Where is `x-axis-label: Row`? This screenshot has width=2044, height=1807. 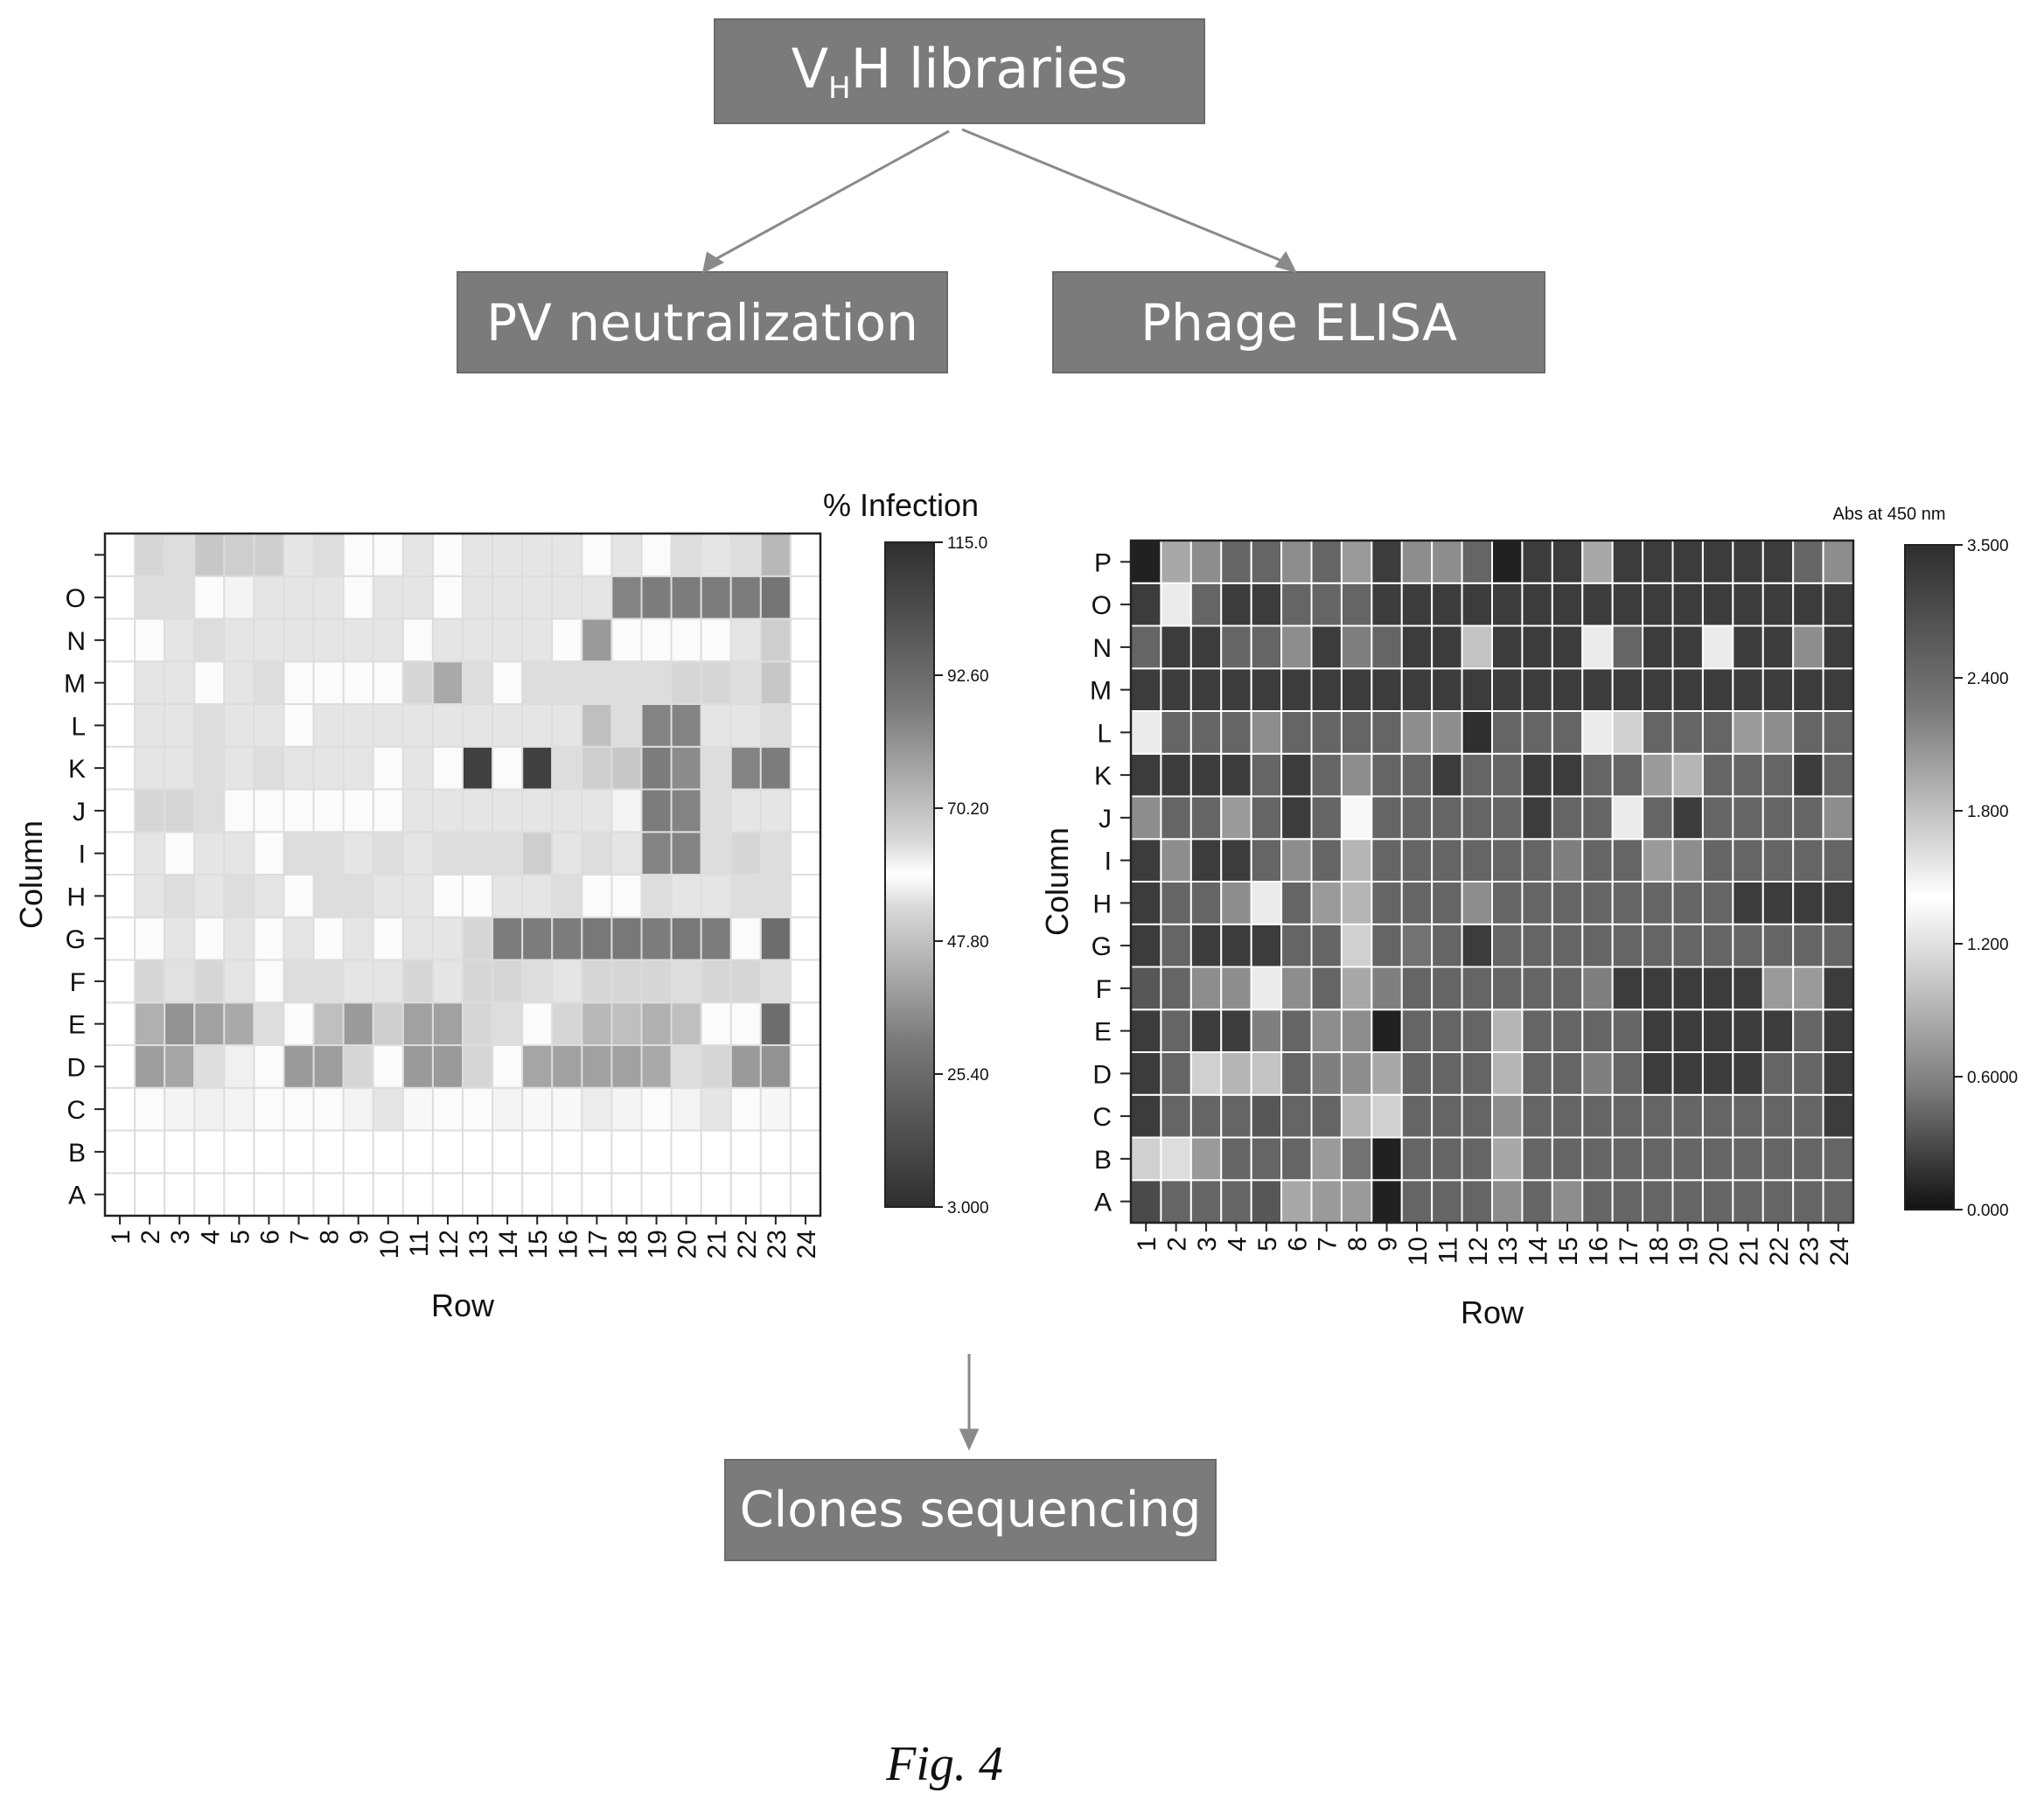
x-axis-label: Row is located at coordinates (1492, 1312).